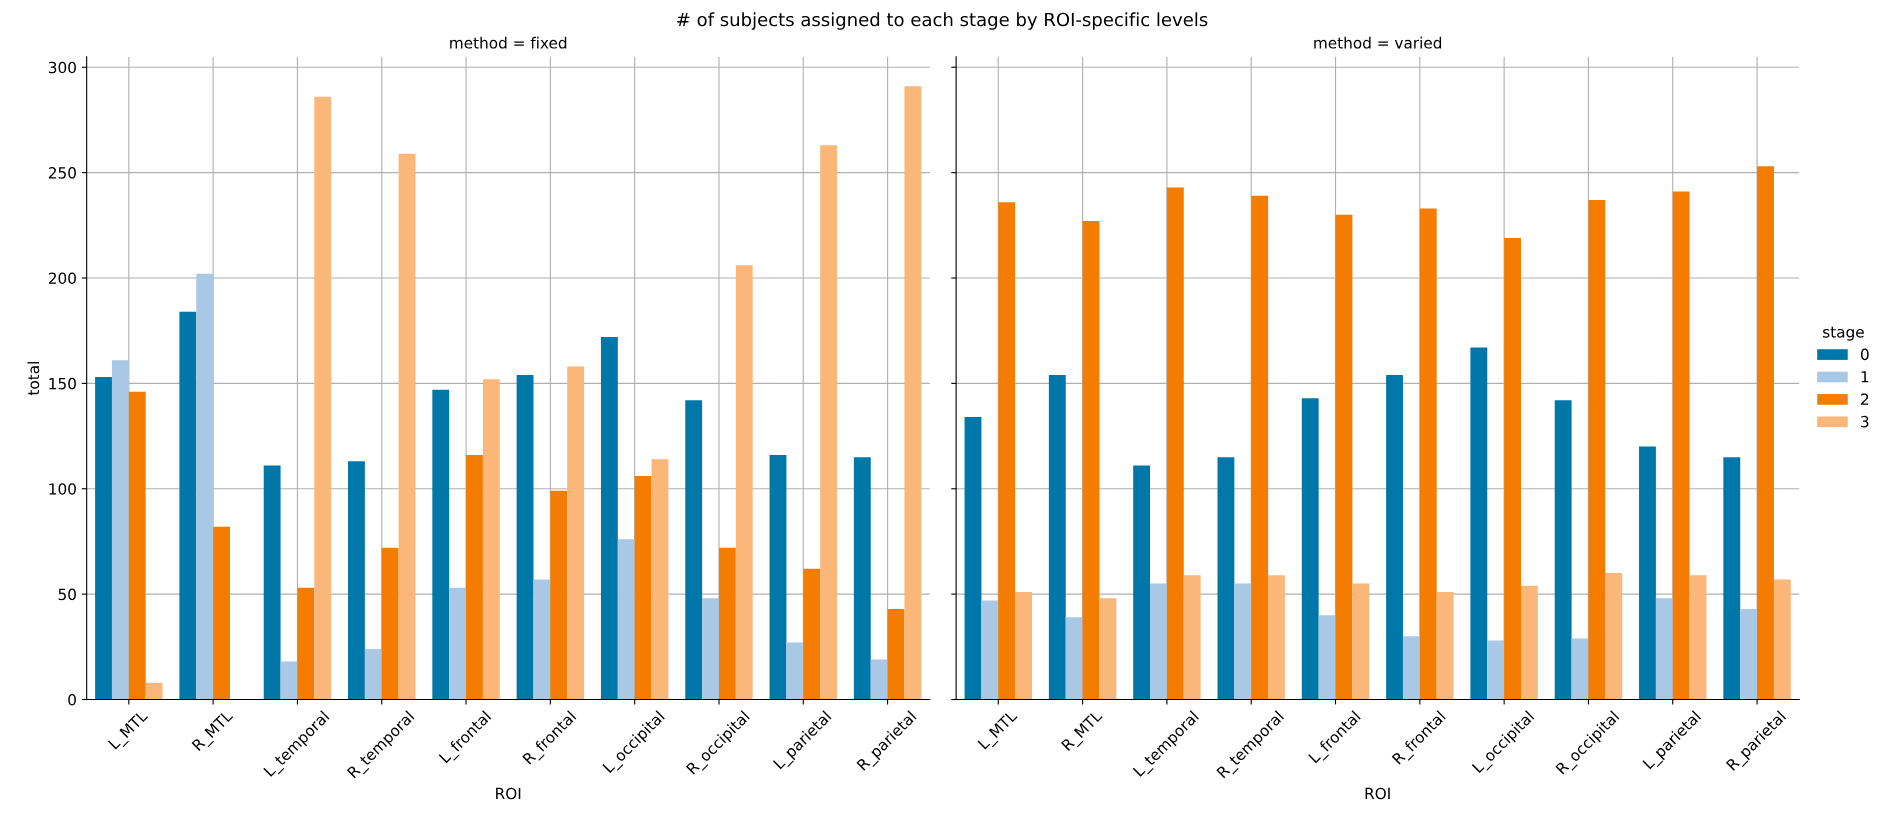 The image size is (1884, 822). What do you see at coordinates (67, 594) in the screenshot?
I see `y-tick-label: 50` at bounding box center [67, 594].